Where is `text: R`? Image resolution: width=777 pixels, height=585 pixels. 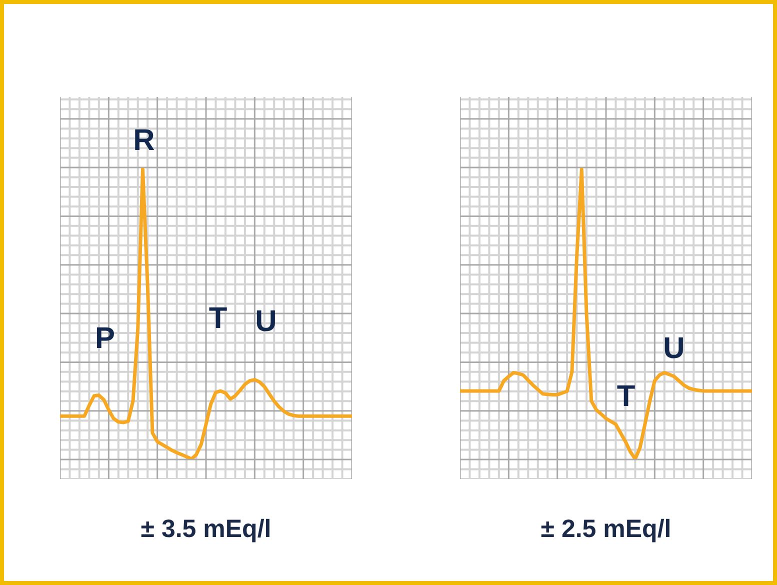 text: R is located at coordinates (144, 141).